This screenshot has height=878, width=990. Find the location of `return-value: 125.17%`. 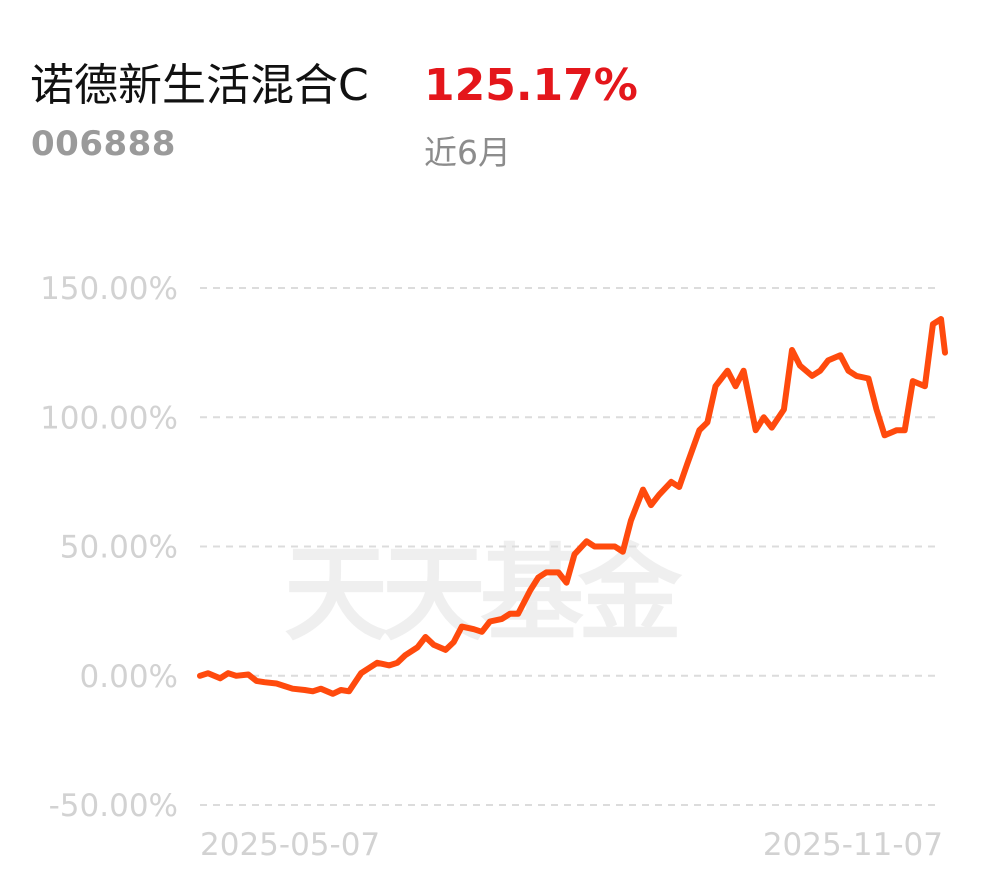

return-value: 125.17% is located at coordinates (531, 85).